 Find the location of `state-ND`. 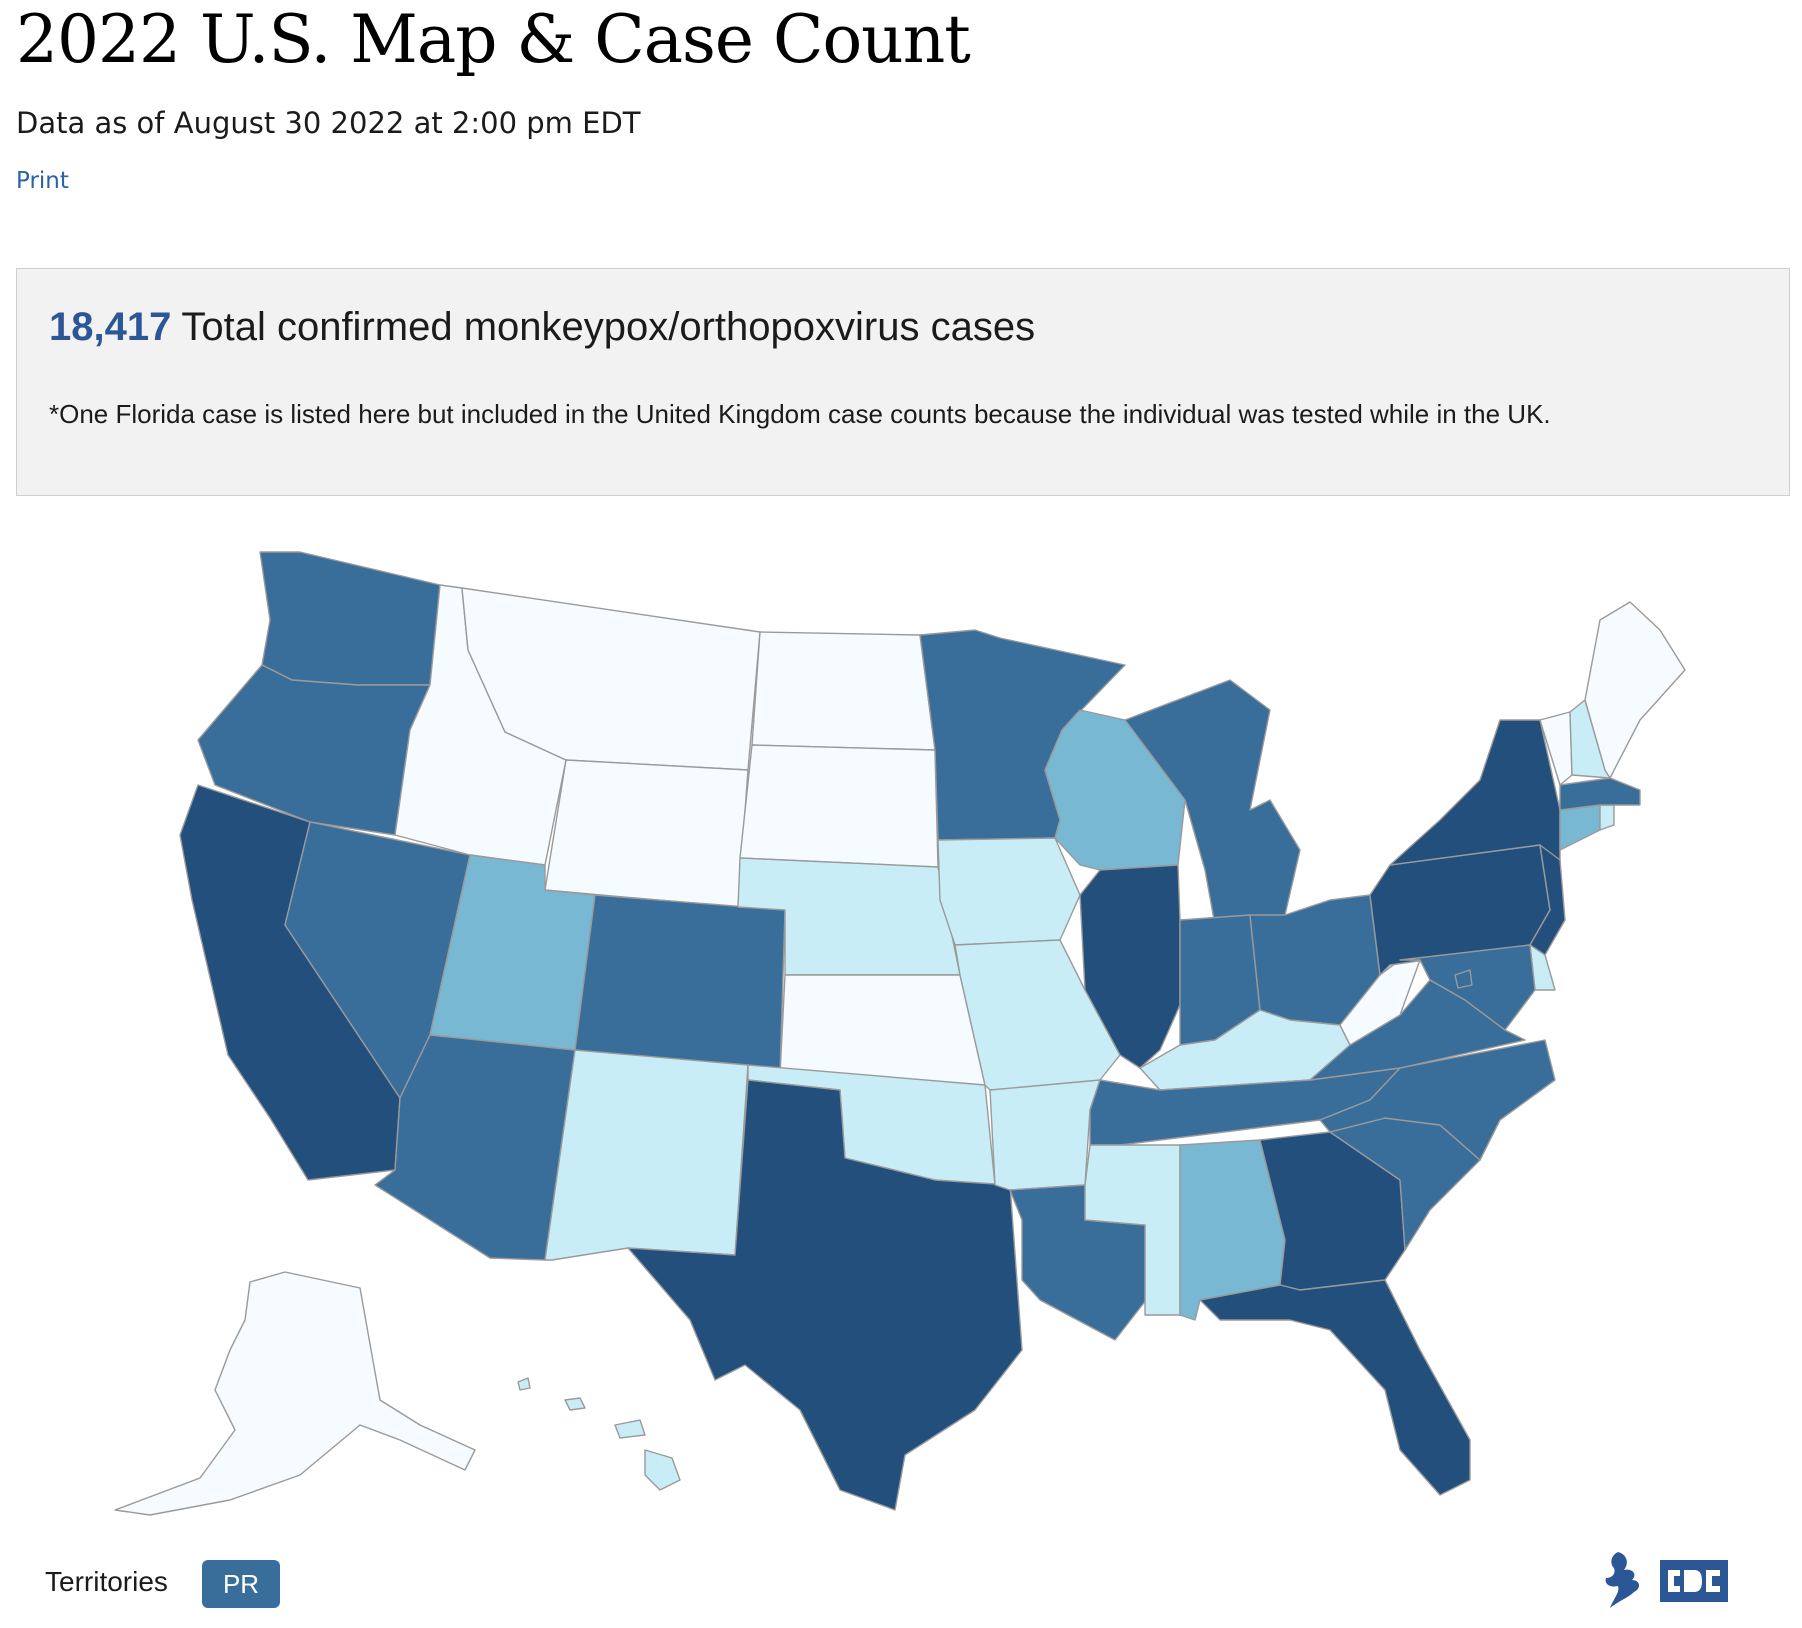

state-ND is located at coordinates (843, 691).